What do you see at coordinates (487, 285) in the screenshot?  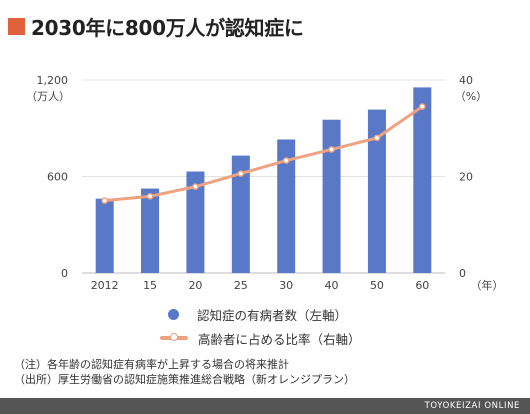 I see `x-axis-unit-label: （年）` at bounding box center [487, 285].